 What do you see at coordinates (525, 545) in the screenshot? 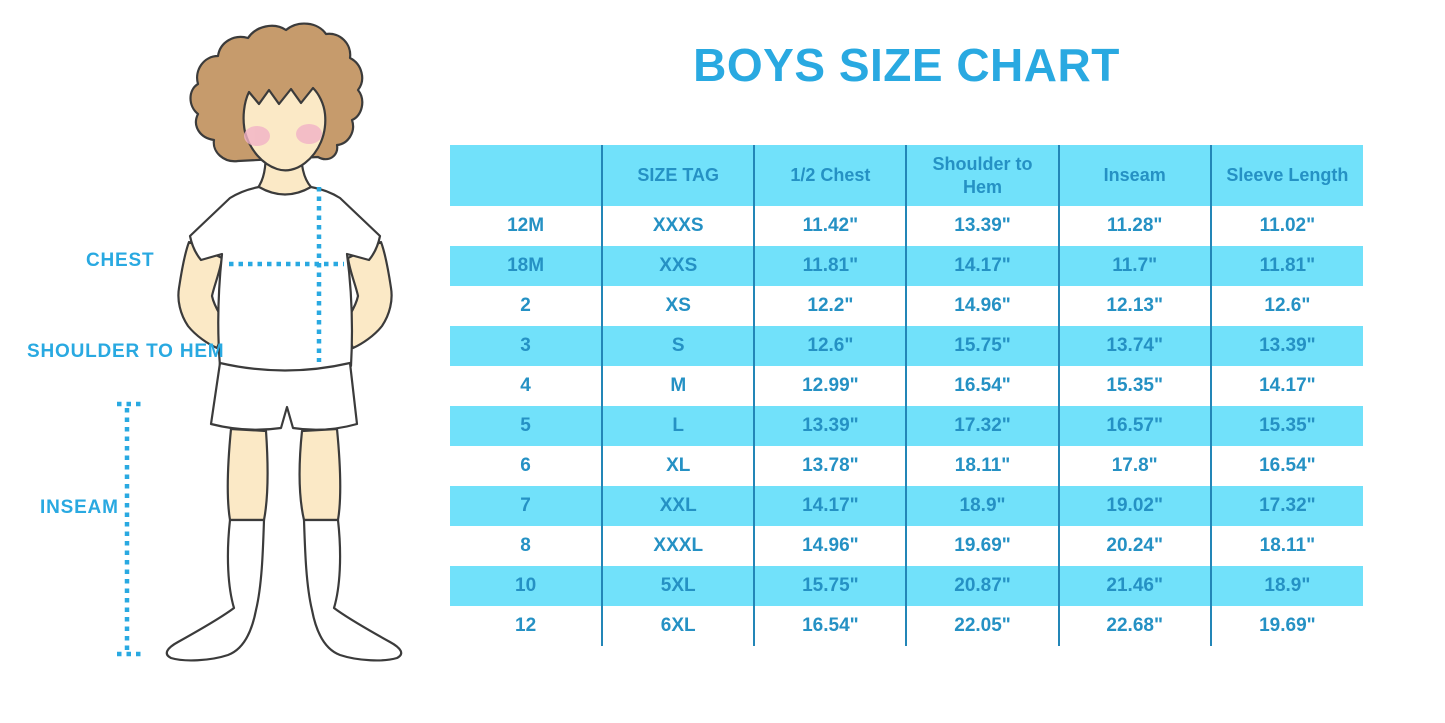
I see `table-cell: 8` at bounding box center [525, 545].